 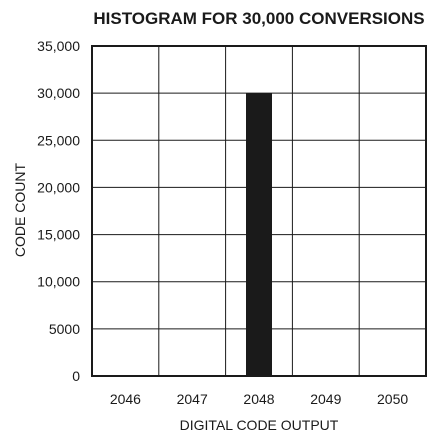 I want to click on x-tick-label: 2048, so click(x=258, y=399).